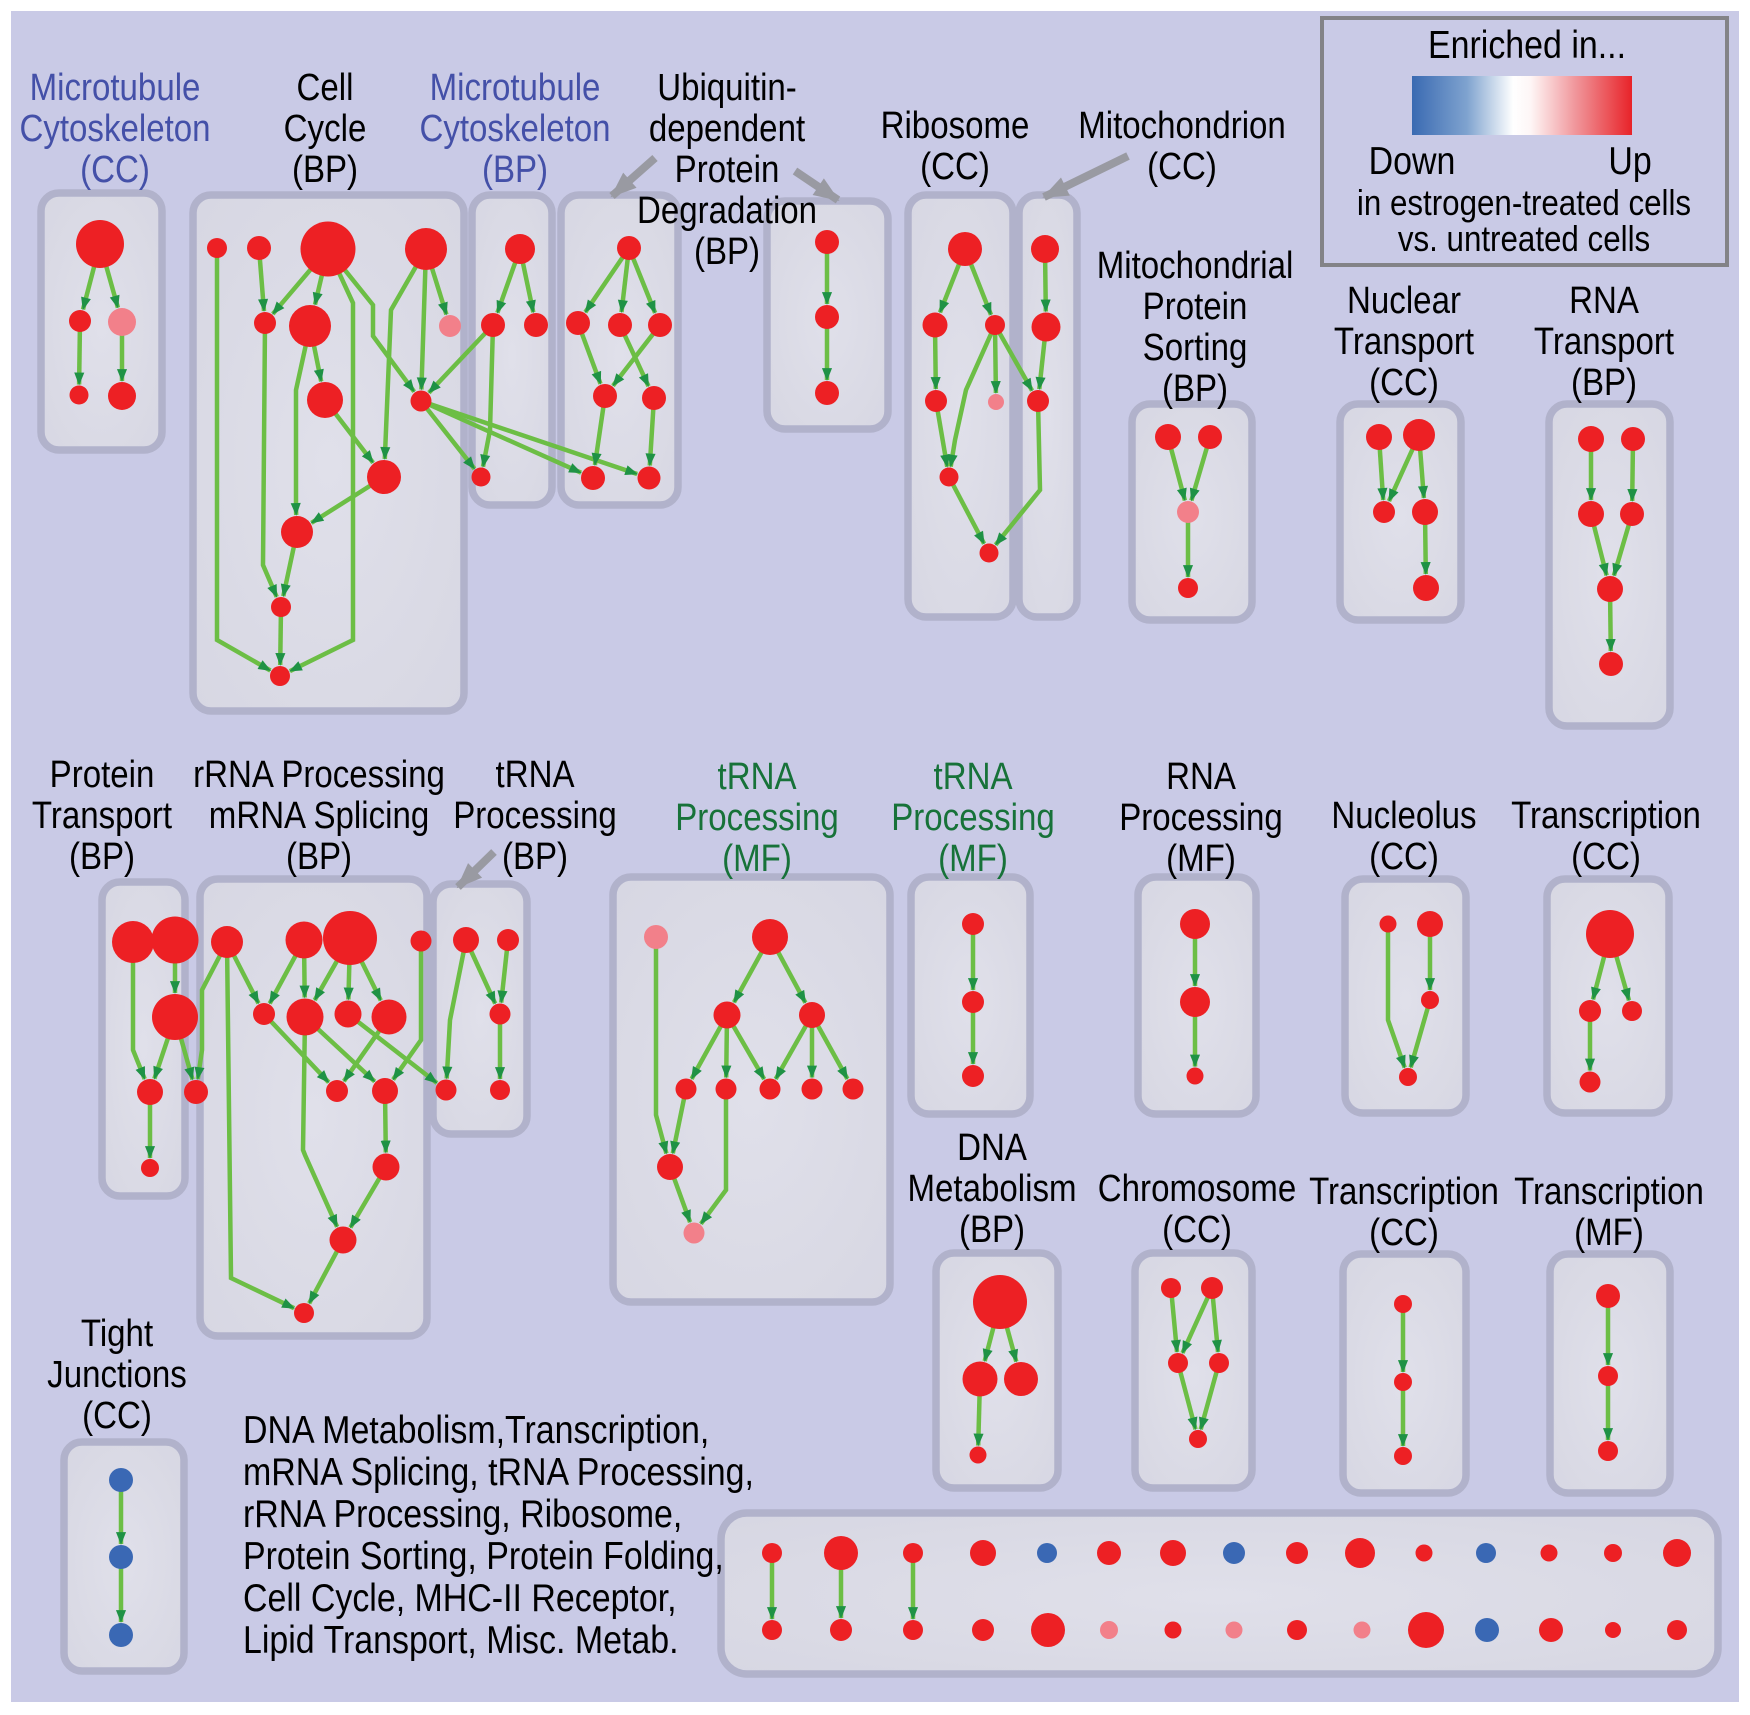 The width and height of the screenshot is (1750, 1715). What do you see at coordinates (476, 1430) in the screenshot?
I see `svg-text: DNA Metabolism,Transcription,` at bounding box center [476, 1430].